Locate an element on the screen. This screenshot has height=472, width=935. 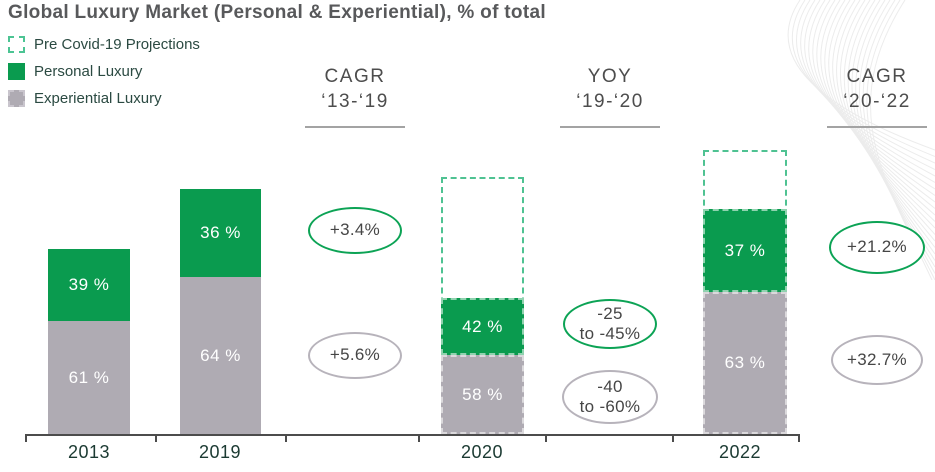
bar-2019-personal-segment: 36 % is located at coordinates (220, 233).